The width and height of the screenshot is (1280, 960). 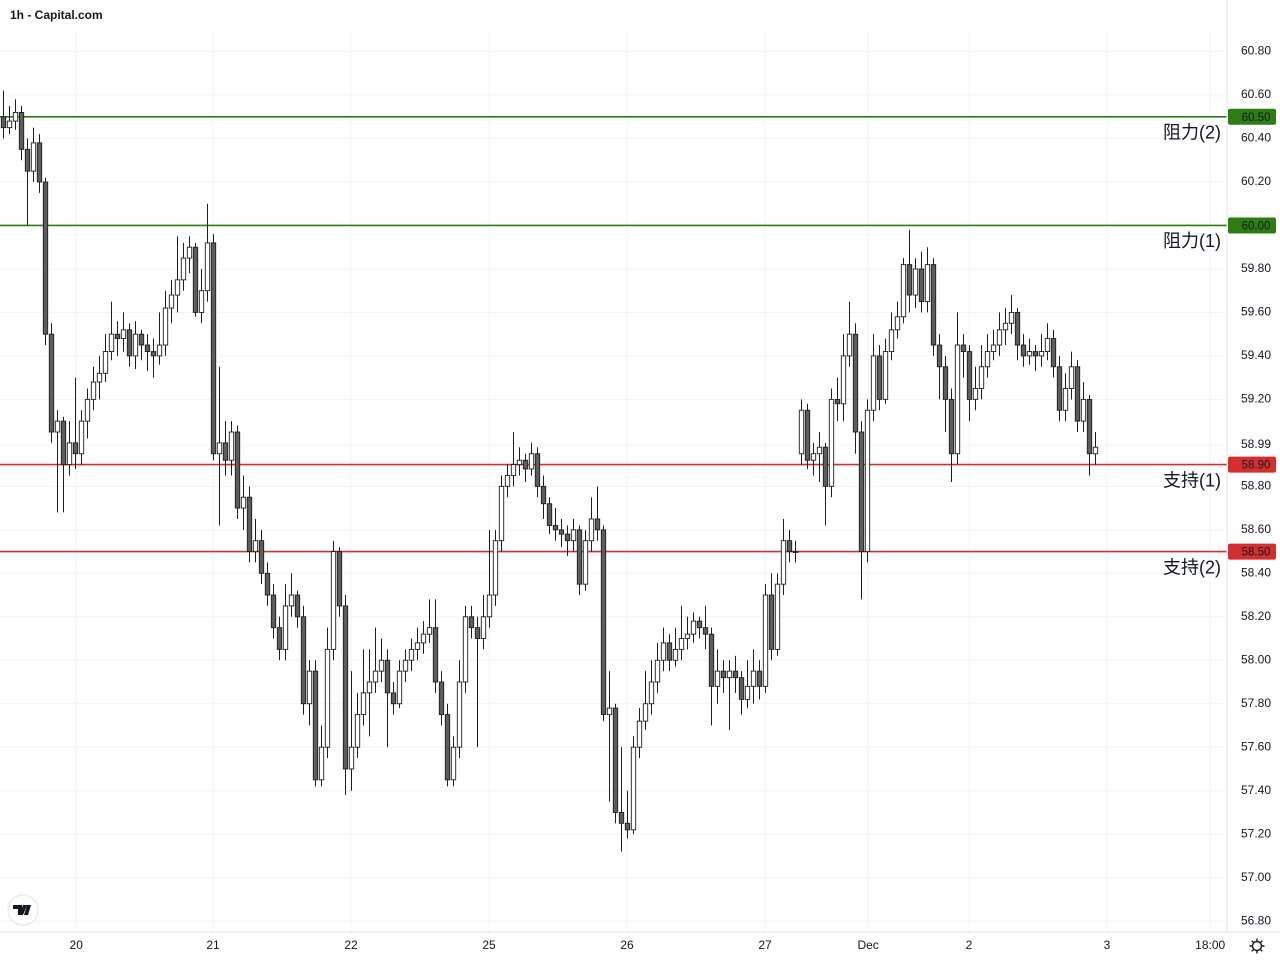 What do you see at coordinates (1256, 399) in the screenshot?
I see `y-tick-label: 59.20` at bounding box center [1256, 399].